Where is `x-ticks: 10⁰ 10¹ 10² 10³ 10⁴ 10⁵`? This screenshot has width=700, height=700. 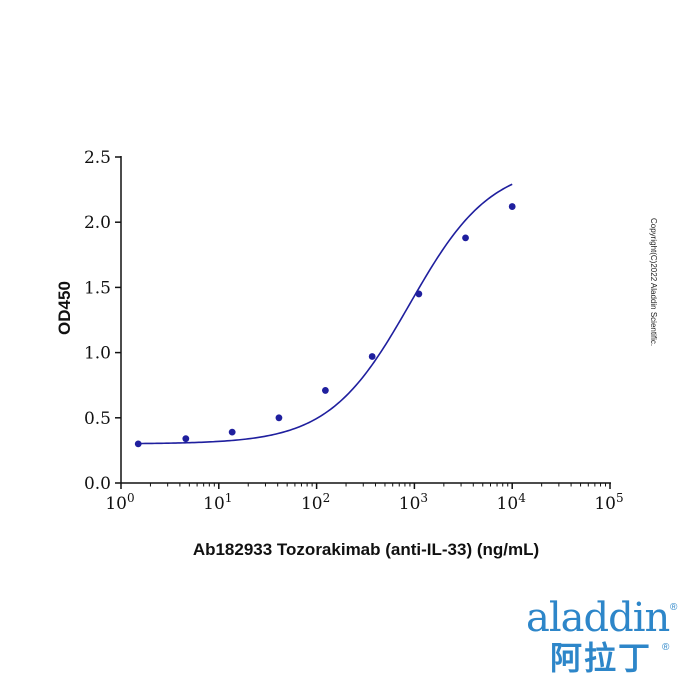
x-ticks: 10⁰ 10¹ 10² 10³ 10⁴ 10⁵ is located at coordinates (364, 498).